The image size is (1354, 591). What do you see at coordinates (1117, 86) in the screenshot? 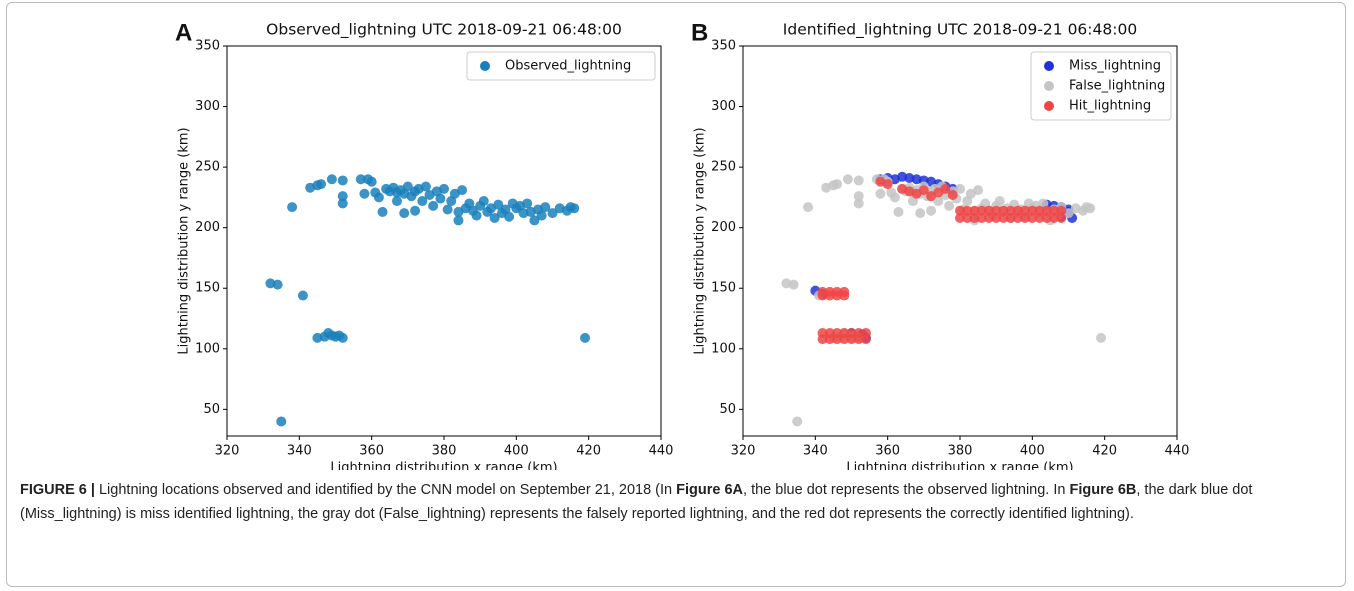
I see `legend-label: False_lightning` at bounding box center [1117, 86].